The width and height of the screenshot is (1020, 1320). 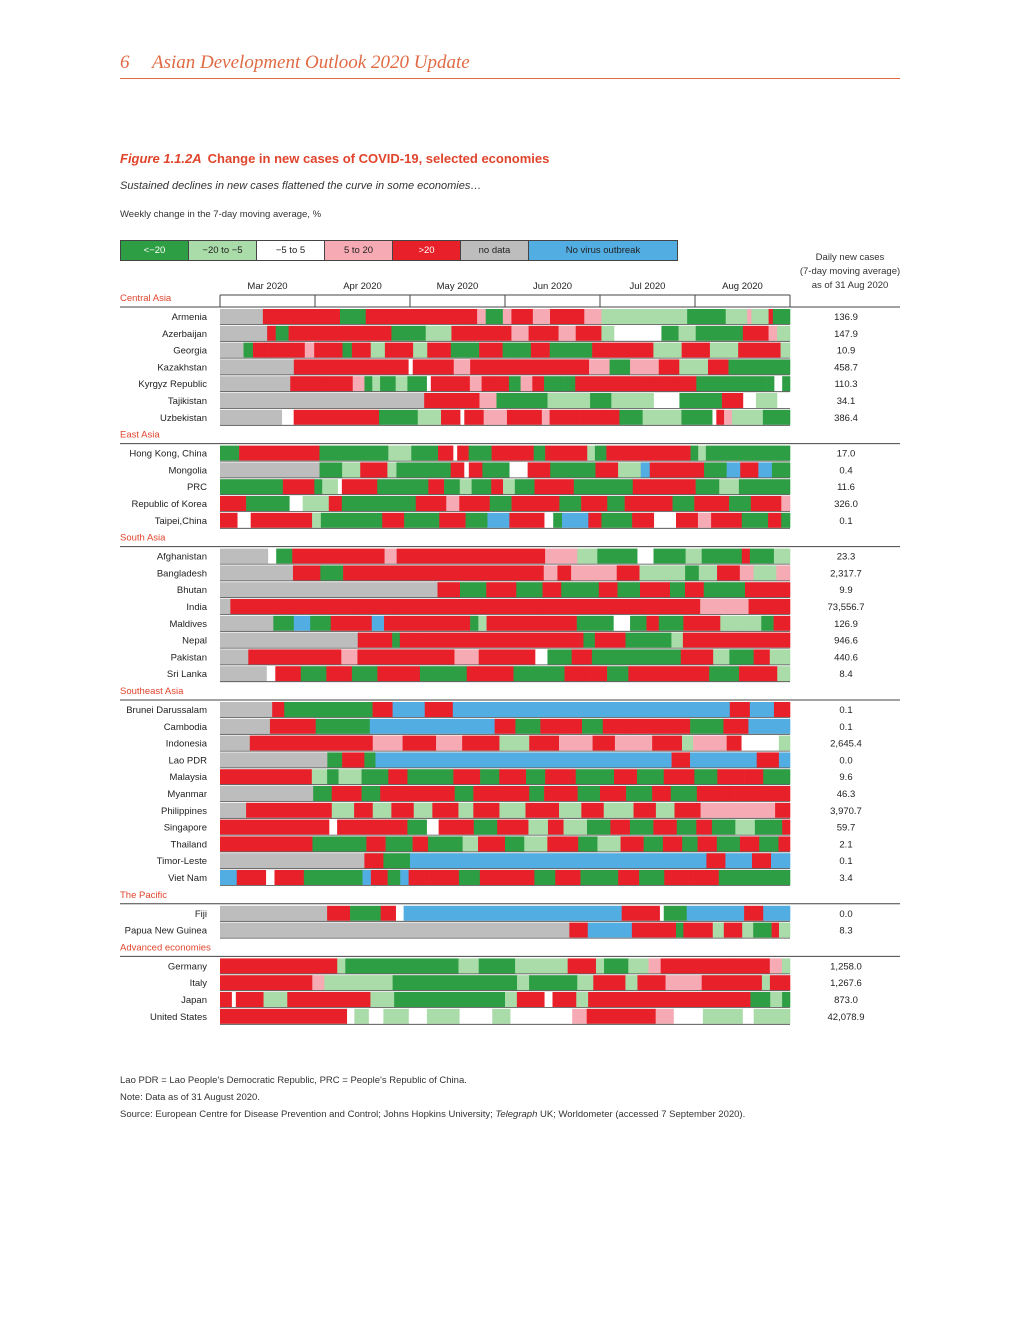 What do you see at coordinates (166, 931) in the screenshot?
I see `row-label: Papua New Guinea` at bounding box center [166, 931].